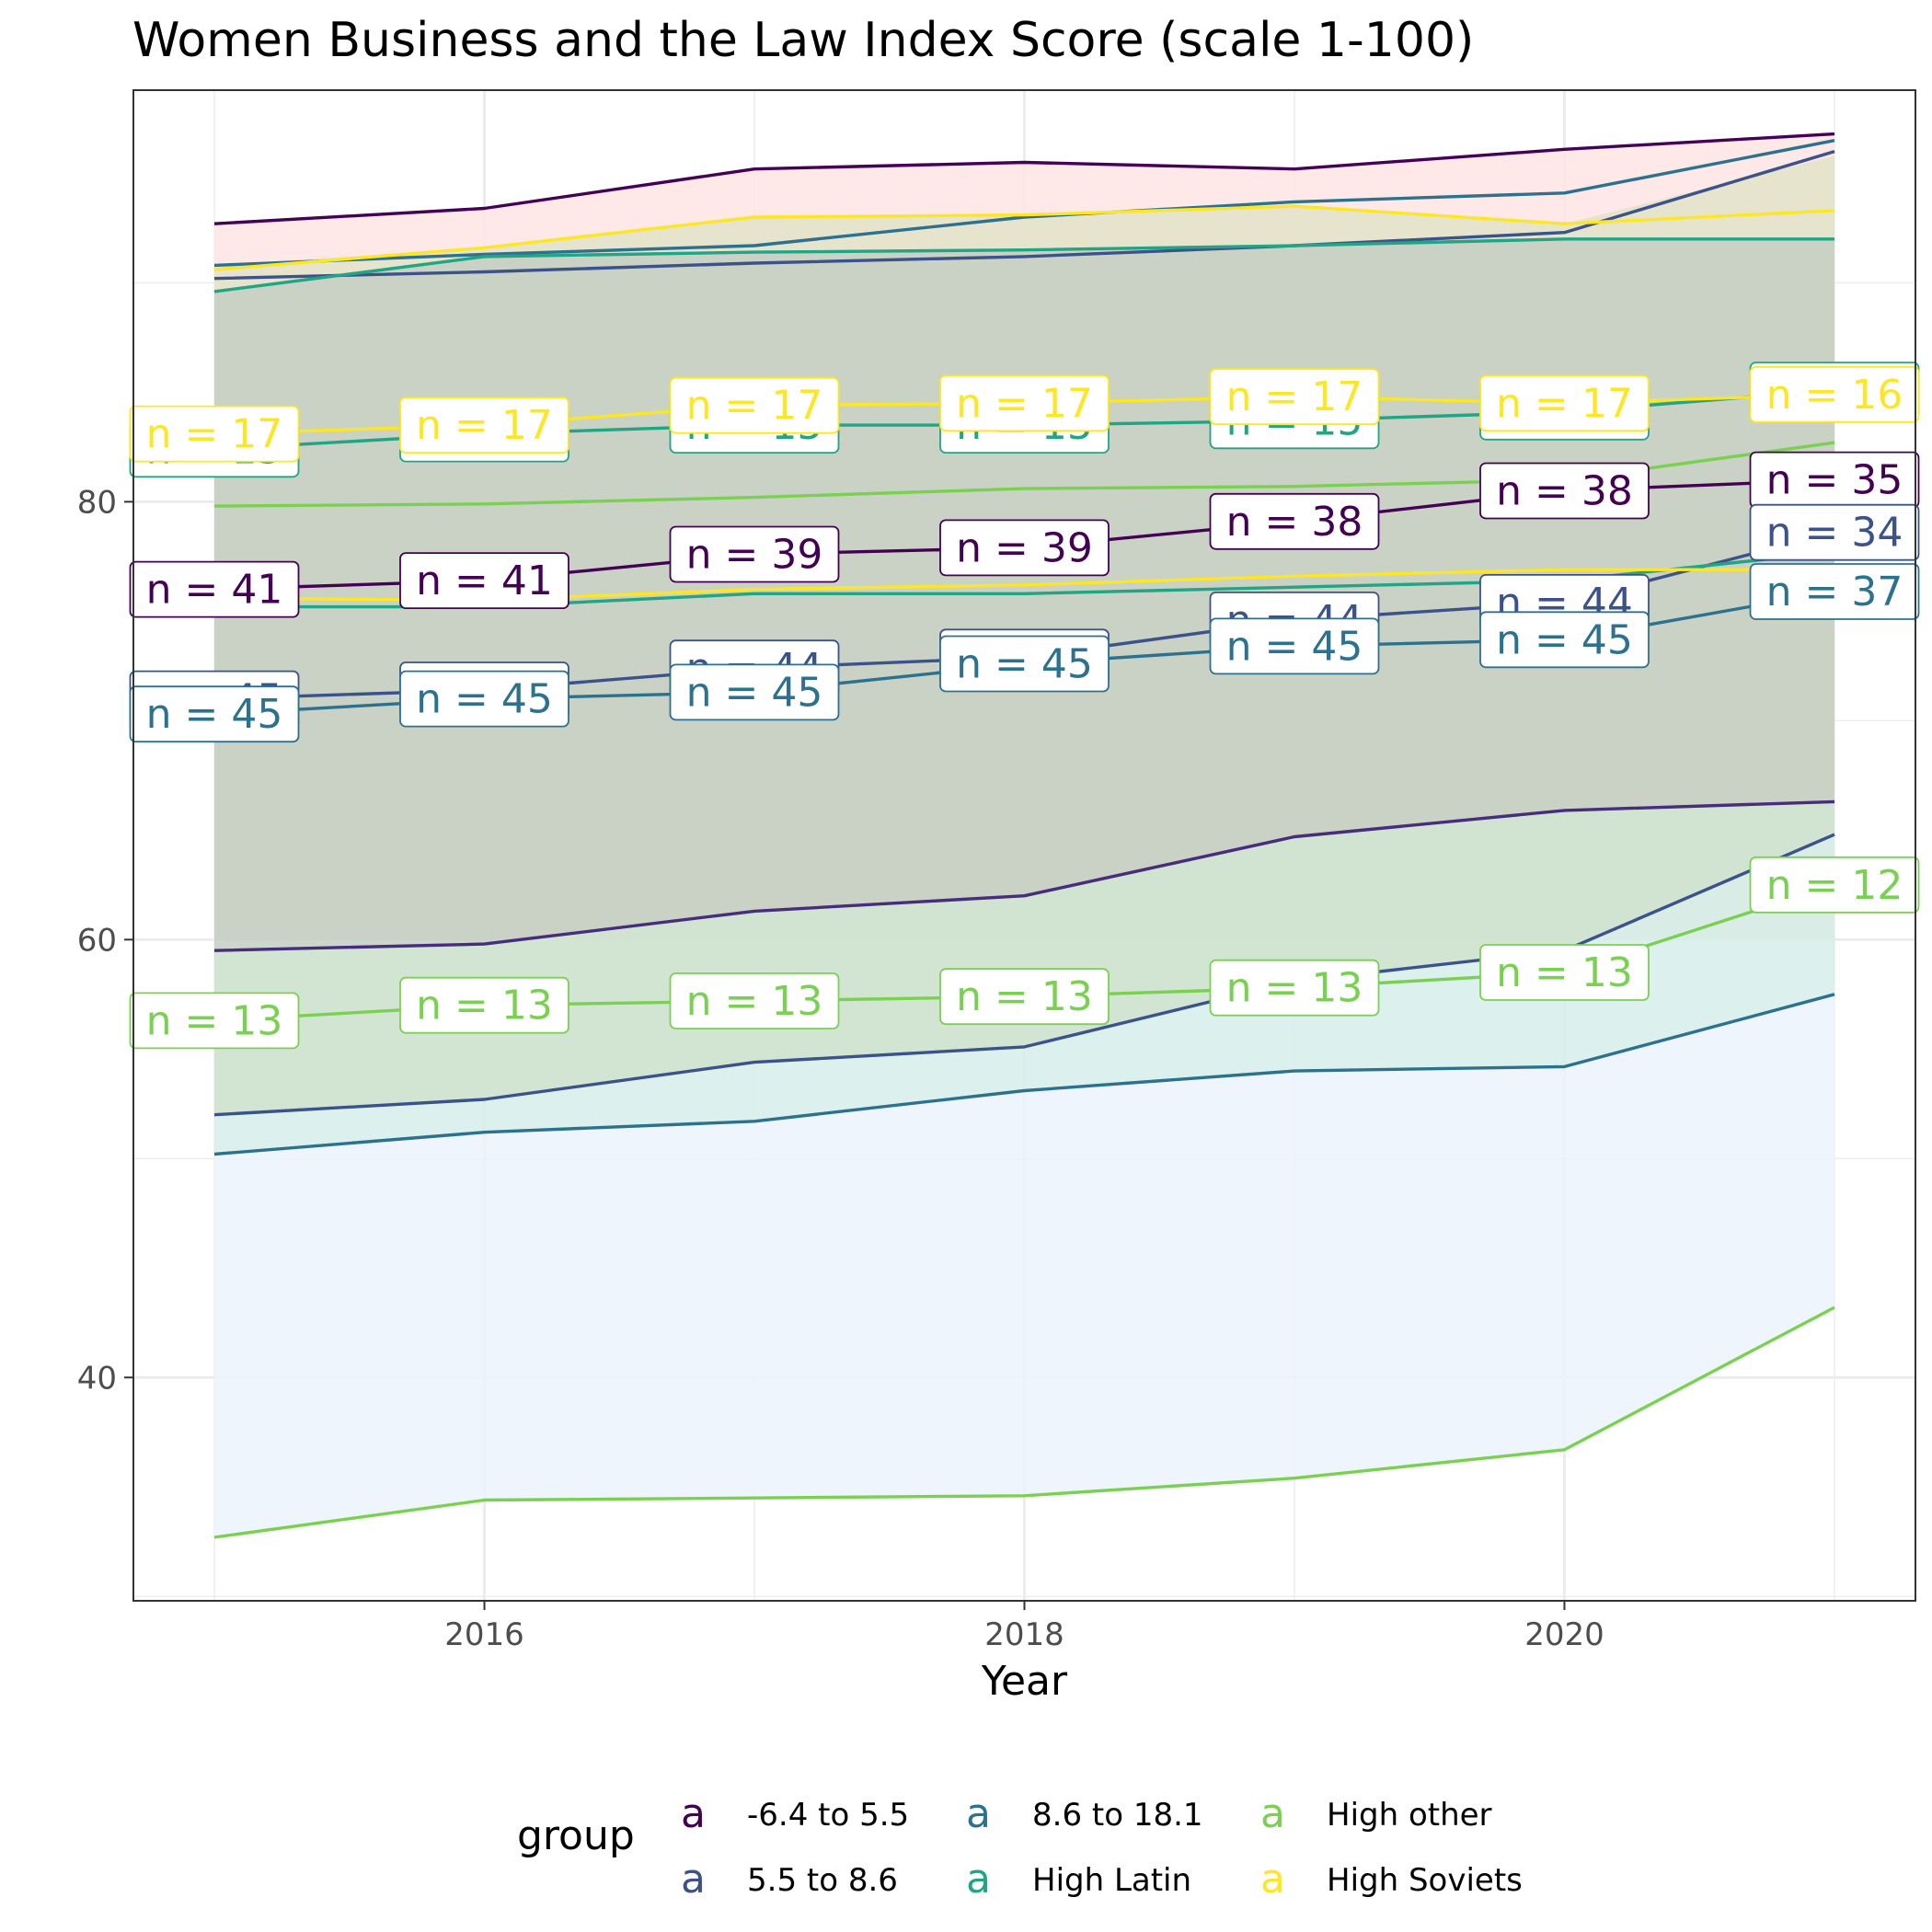  I want to click on data-label-text: n = 38, so click(1564, 492).